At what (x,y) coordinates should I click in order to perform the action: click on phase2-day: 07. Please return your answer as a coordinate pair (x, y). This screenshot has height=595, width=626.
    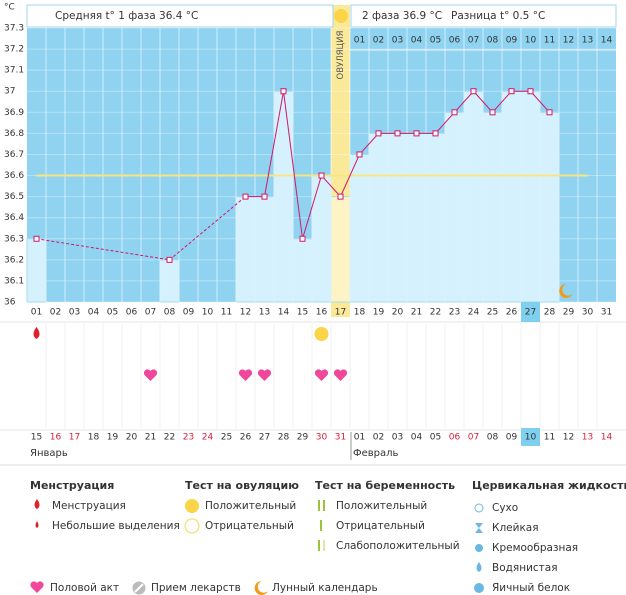
    Looking at the image, I should click on (473, 41).